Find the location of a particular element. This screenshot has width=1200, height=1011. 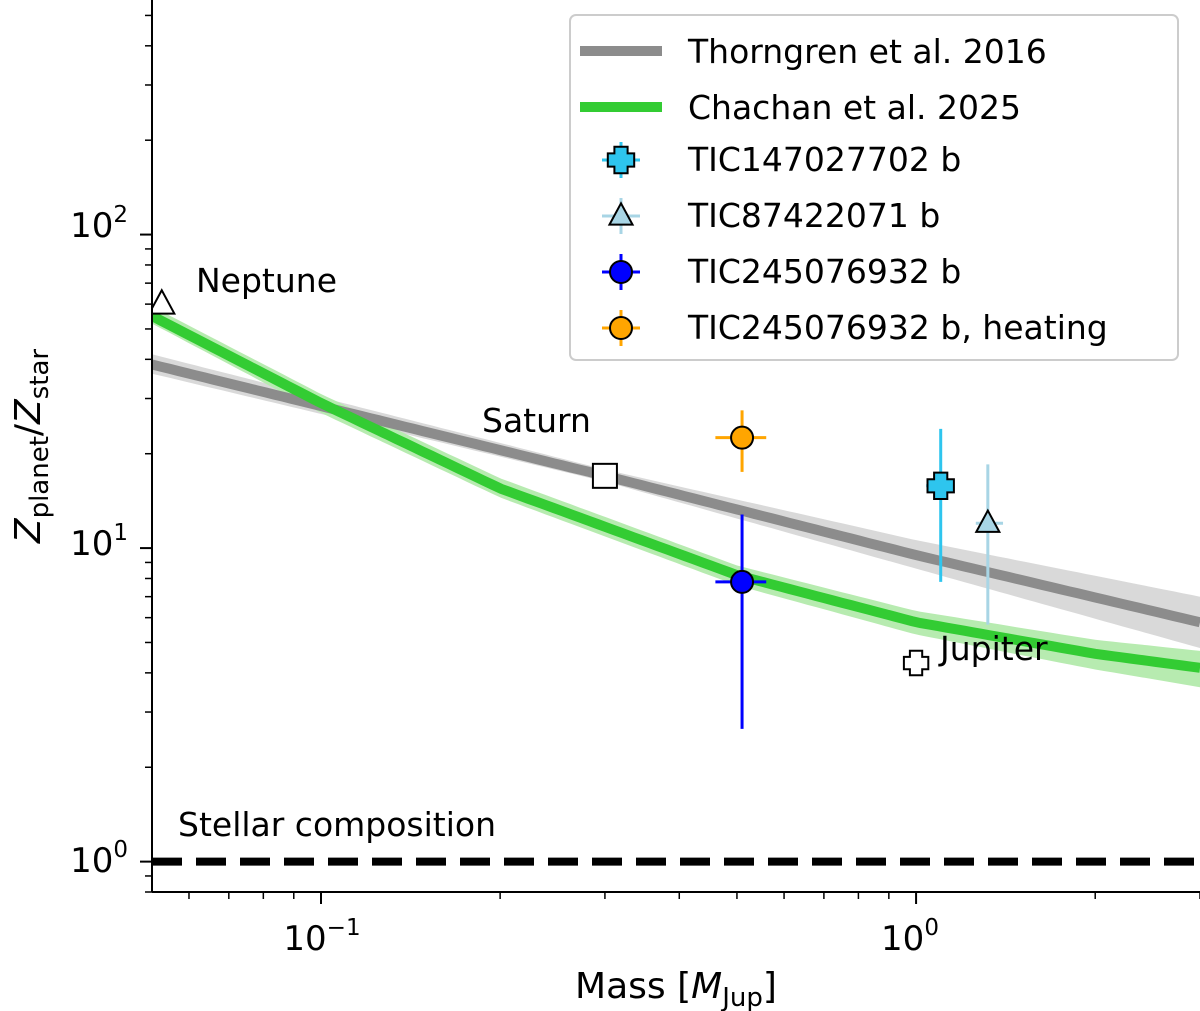

y-tick-label-2: 10² is located at coordinates (99, 224).